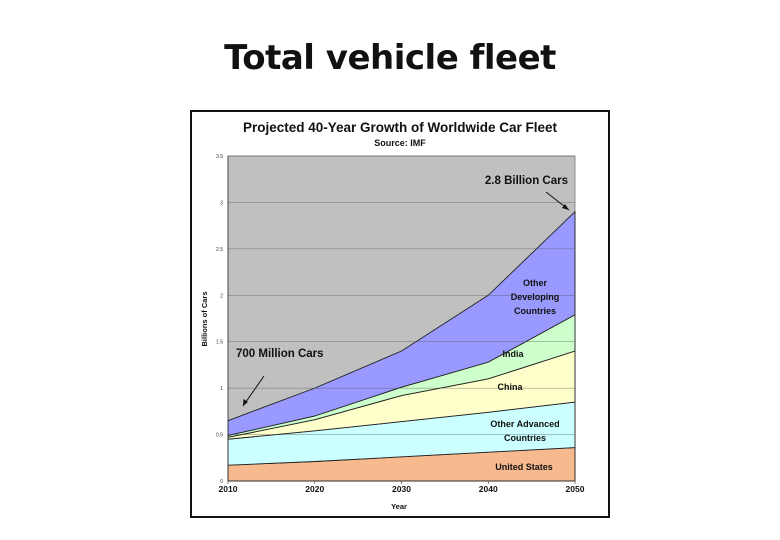  What do you see at coordinates (510, 387) in the screenshot?
I see `label-china: China` at bounding box center [510, 387].